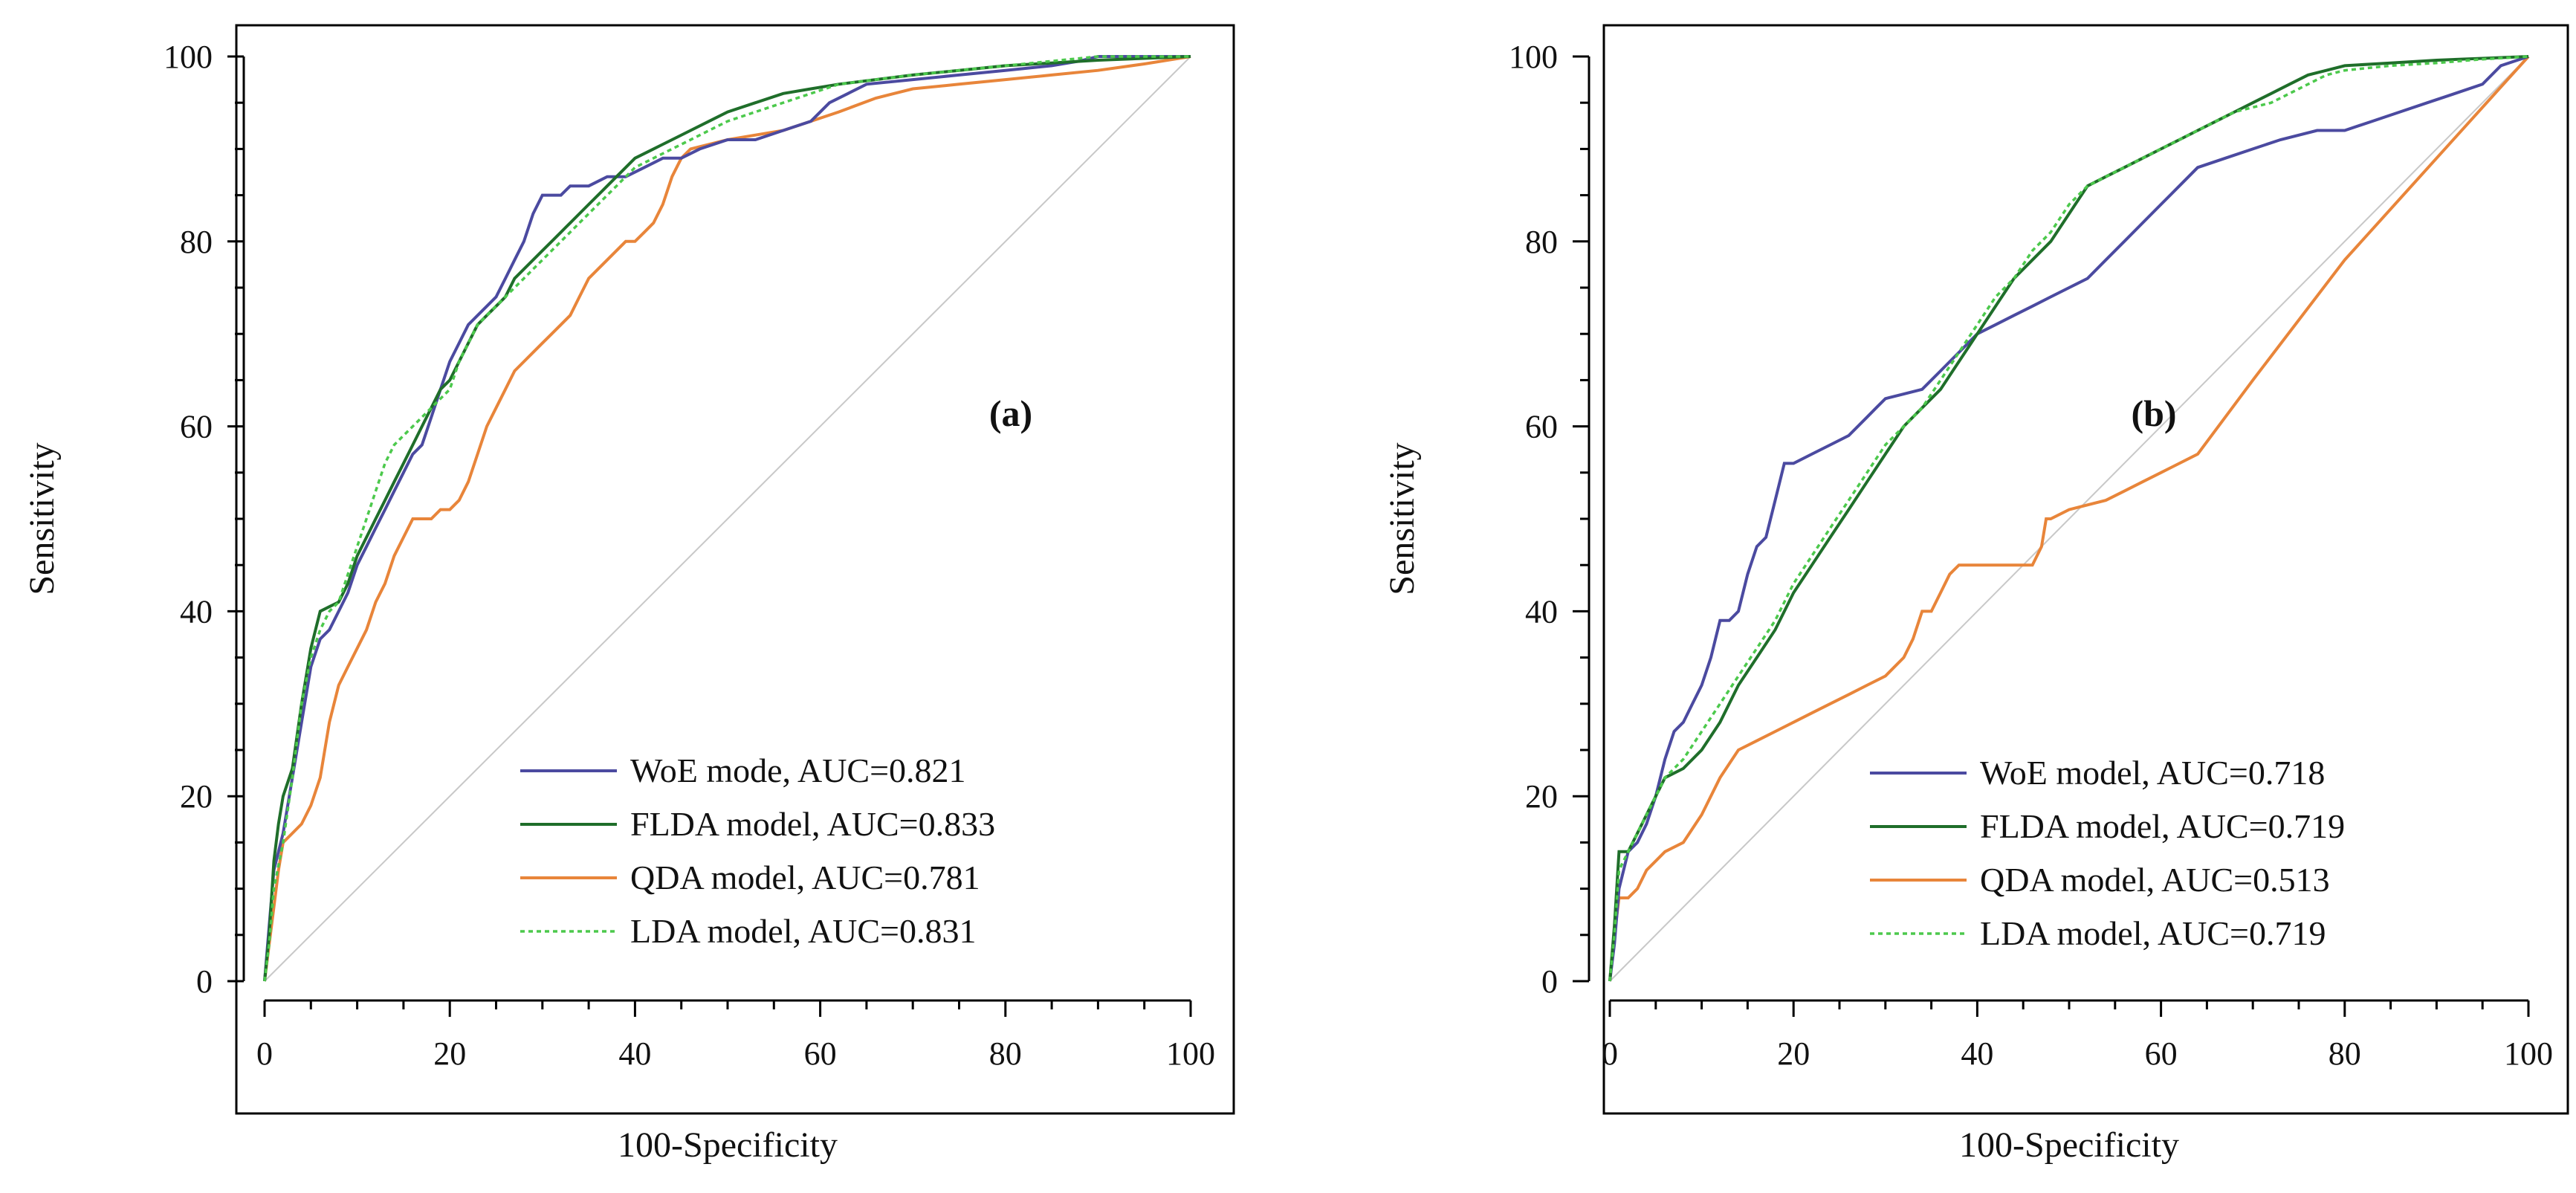 This screenshot has width=2576, height=1193. What do you see at coordinates (2153, 413) in the screenshot?
I see `panel-label: (b)` at bounding box center [2153, 413].